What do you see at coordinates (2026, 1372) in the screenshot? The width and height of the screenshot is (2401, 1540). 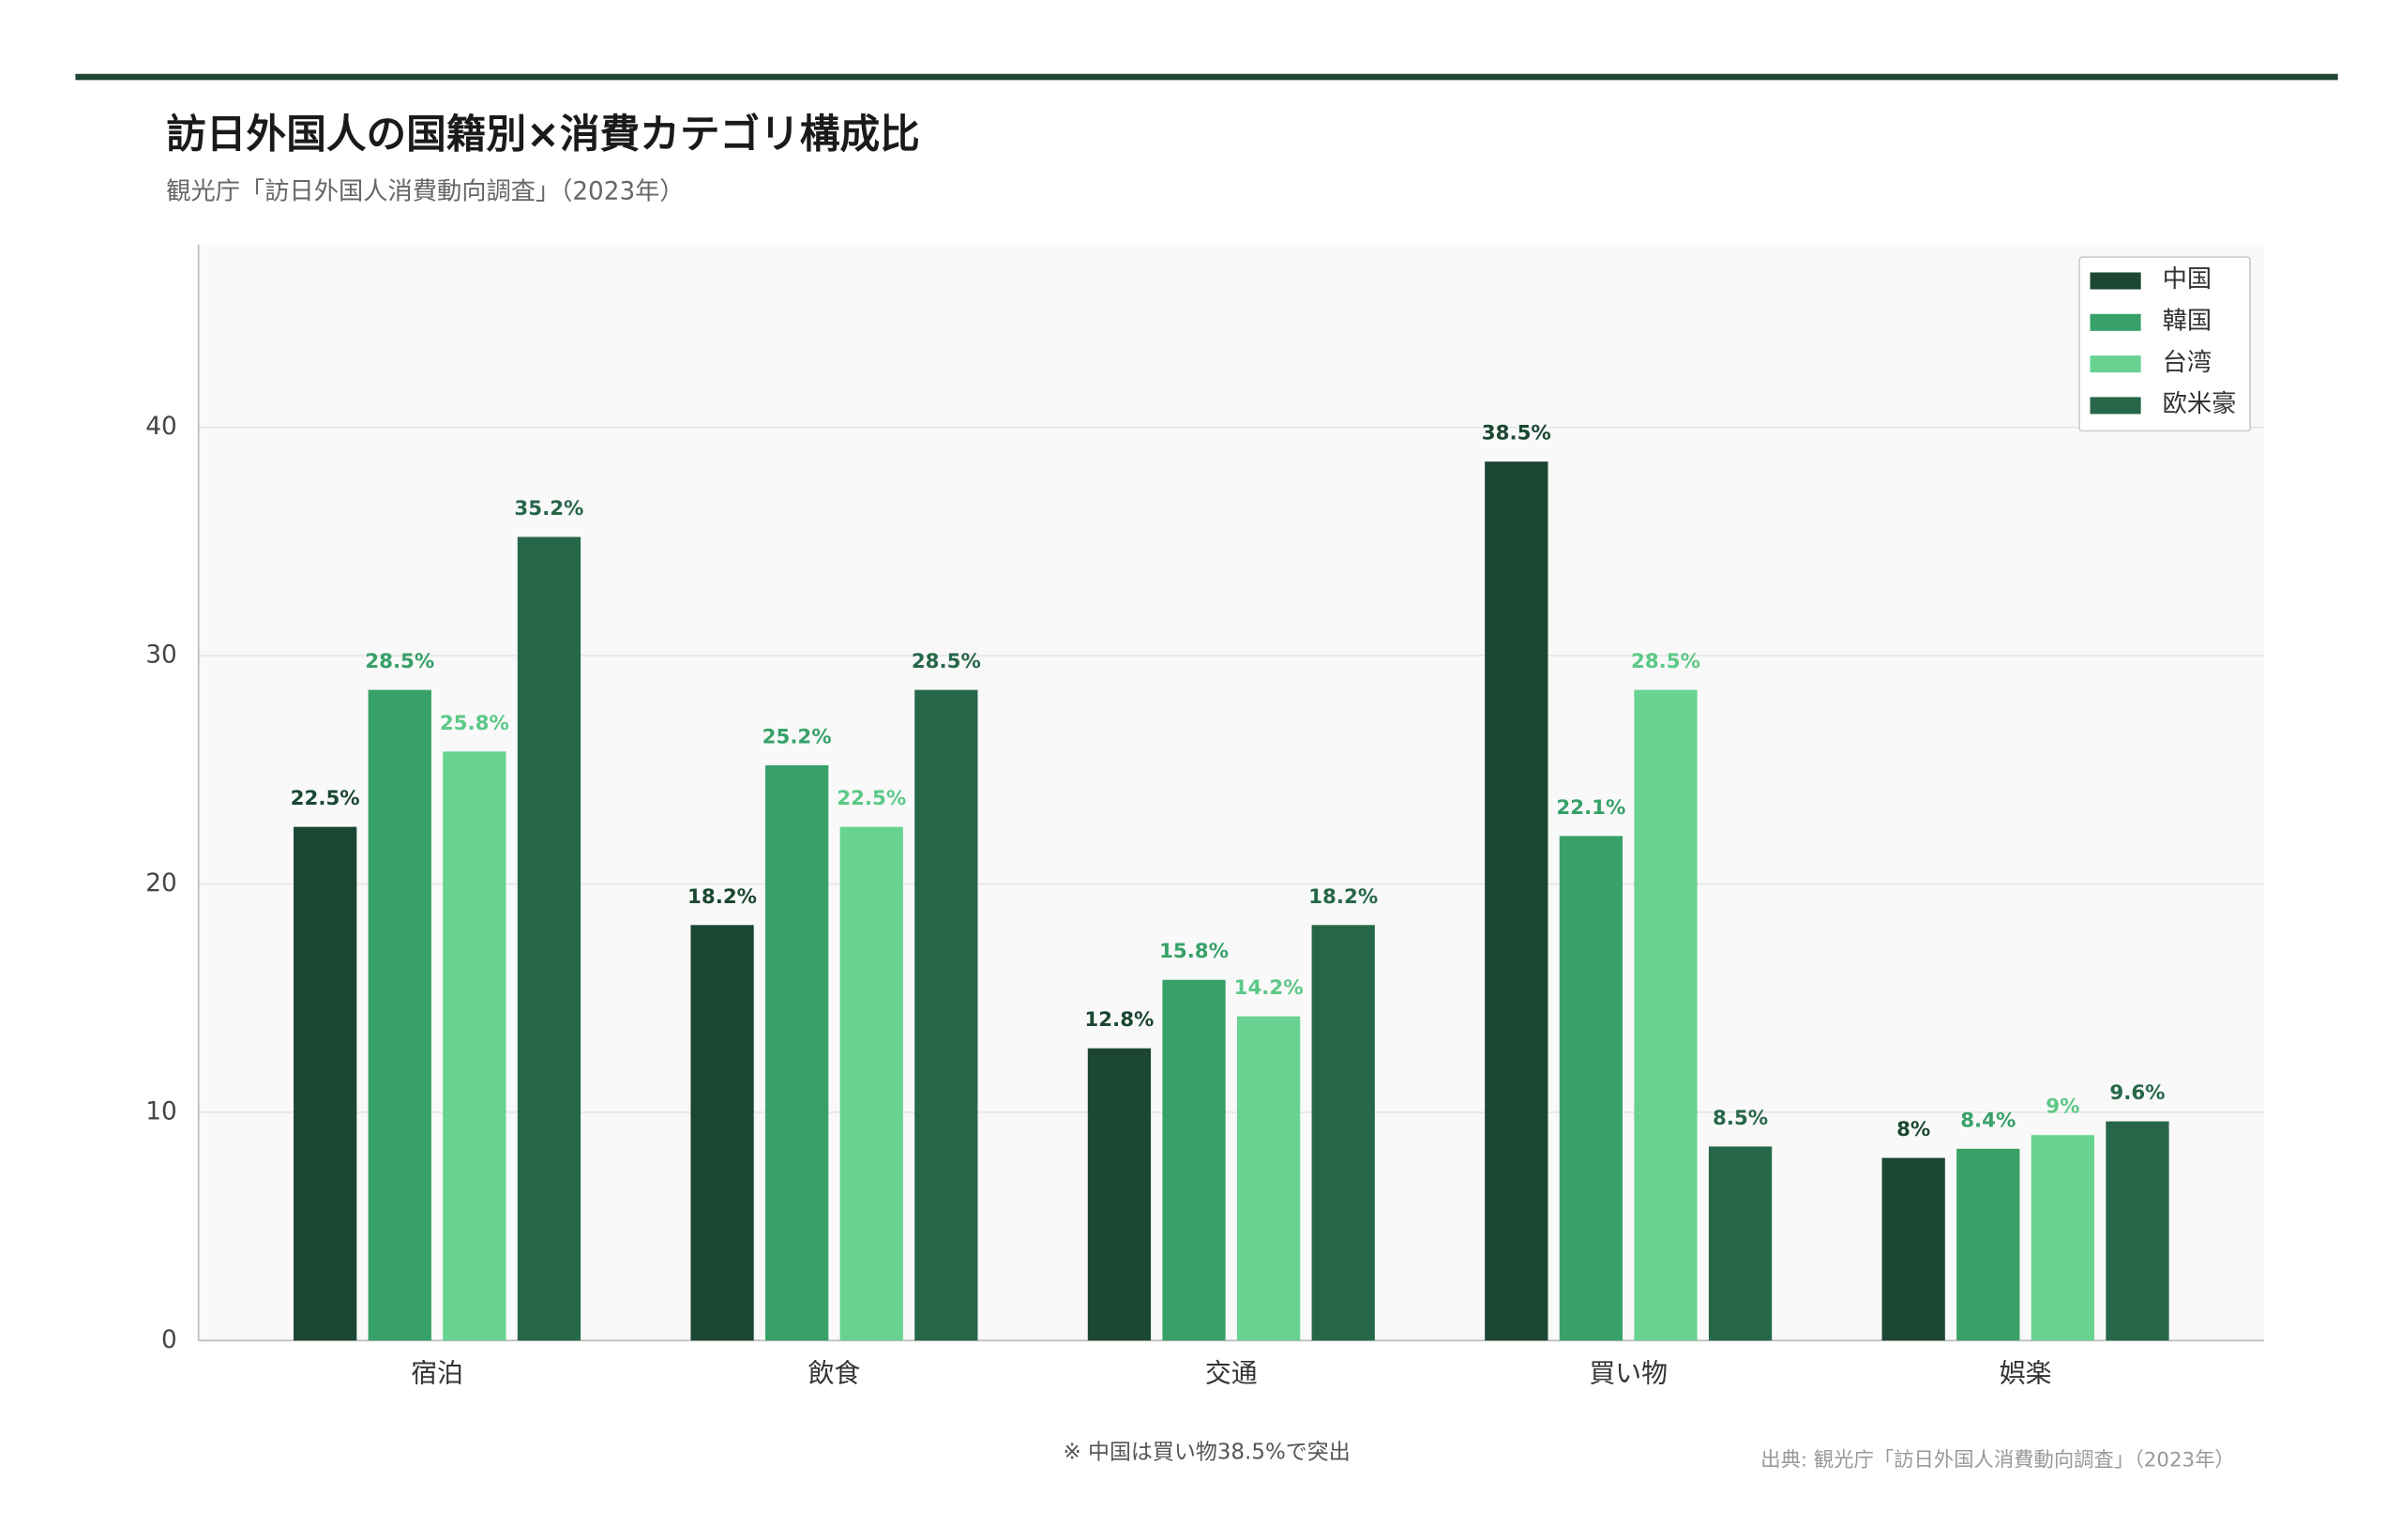 I see `x-tick-label: 娯楽` at bounding box center [2026, 1372].